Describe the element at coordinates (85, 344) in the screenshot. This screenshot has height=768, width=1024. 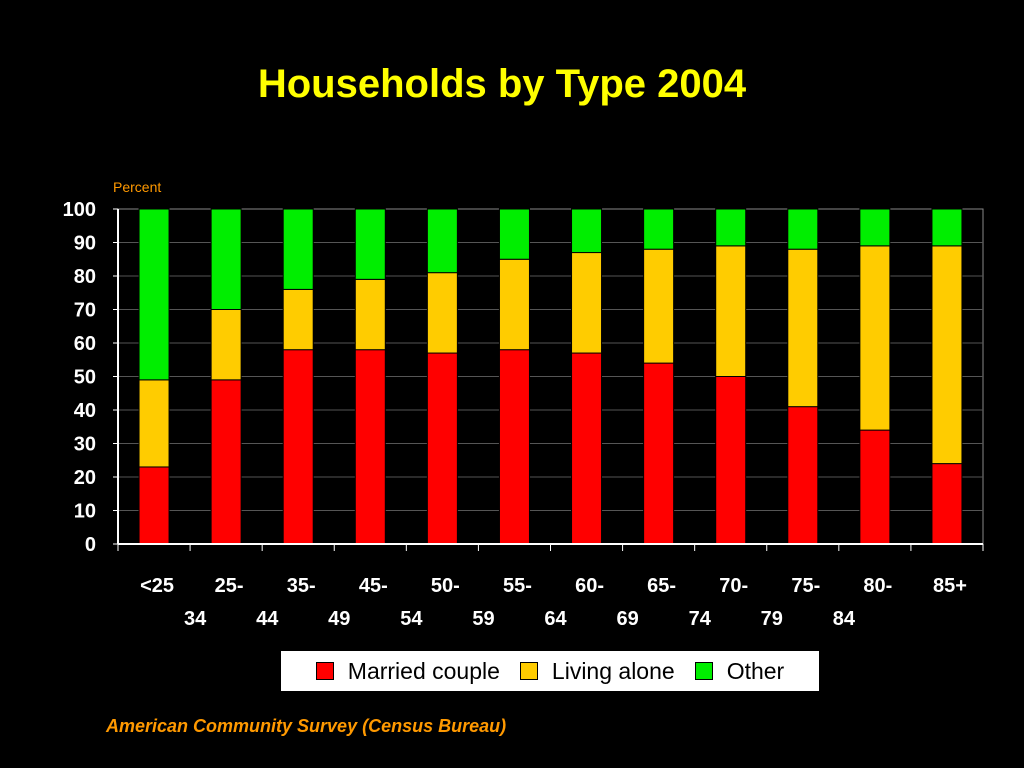
I see `y-tick-label: 60` at that location.